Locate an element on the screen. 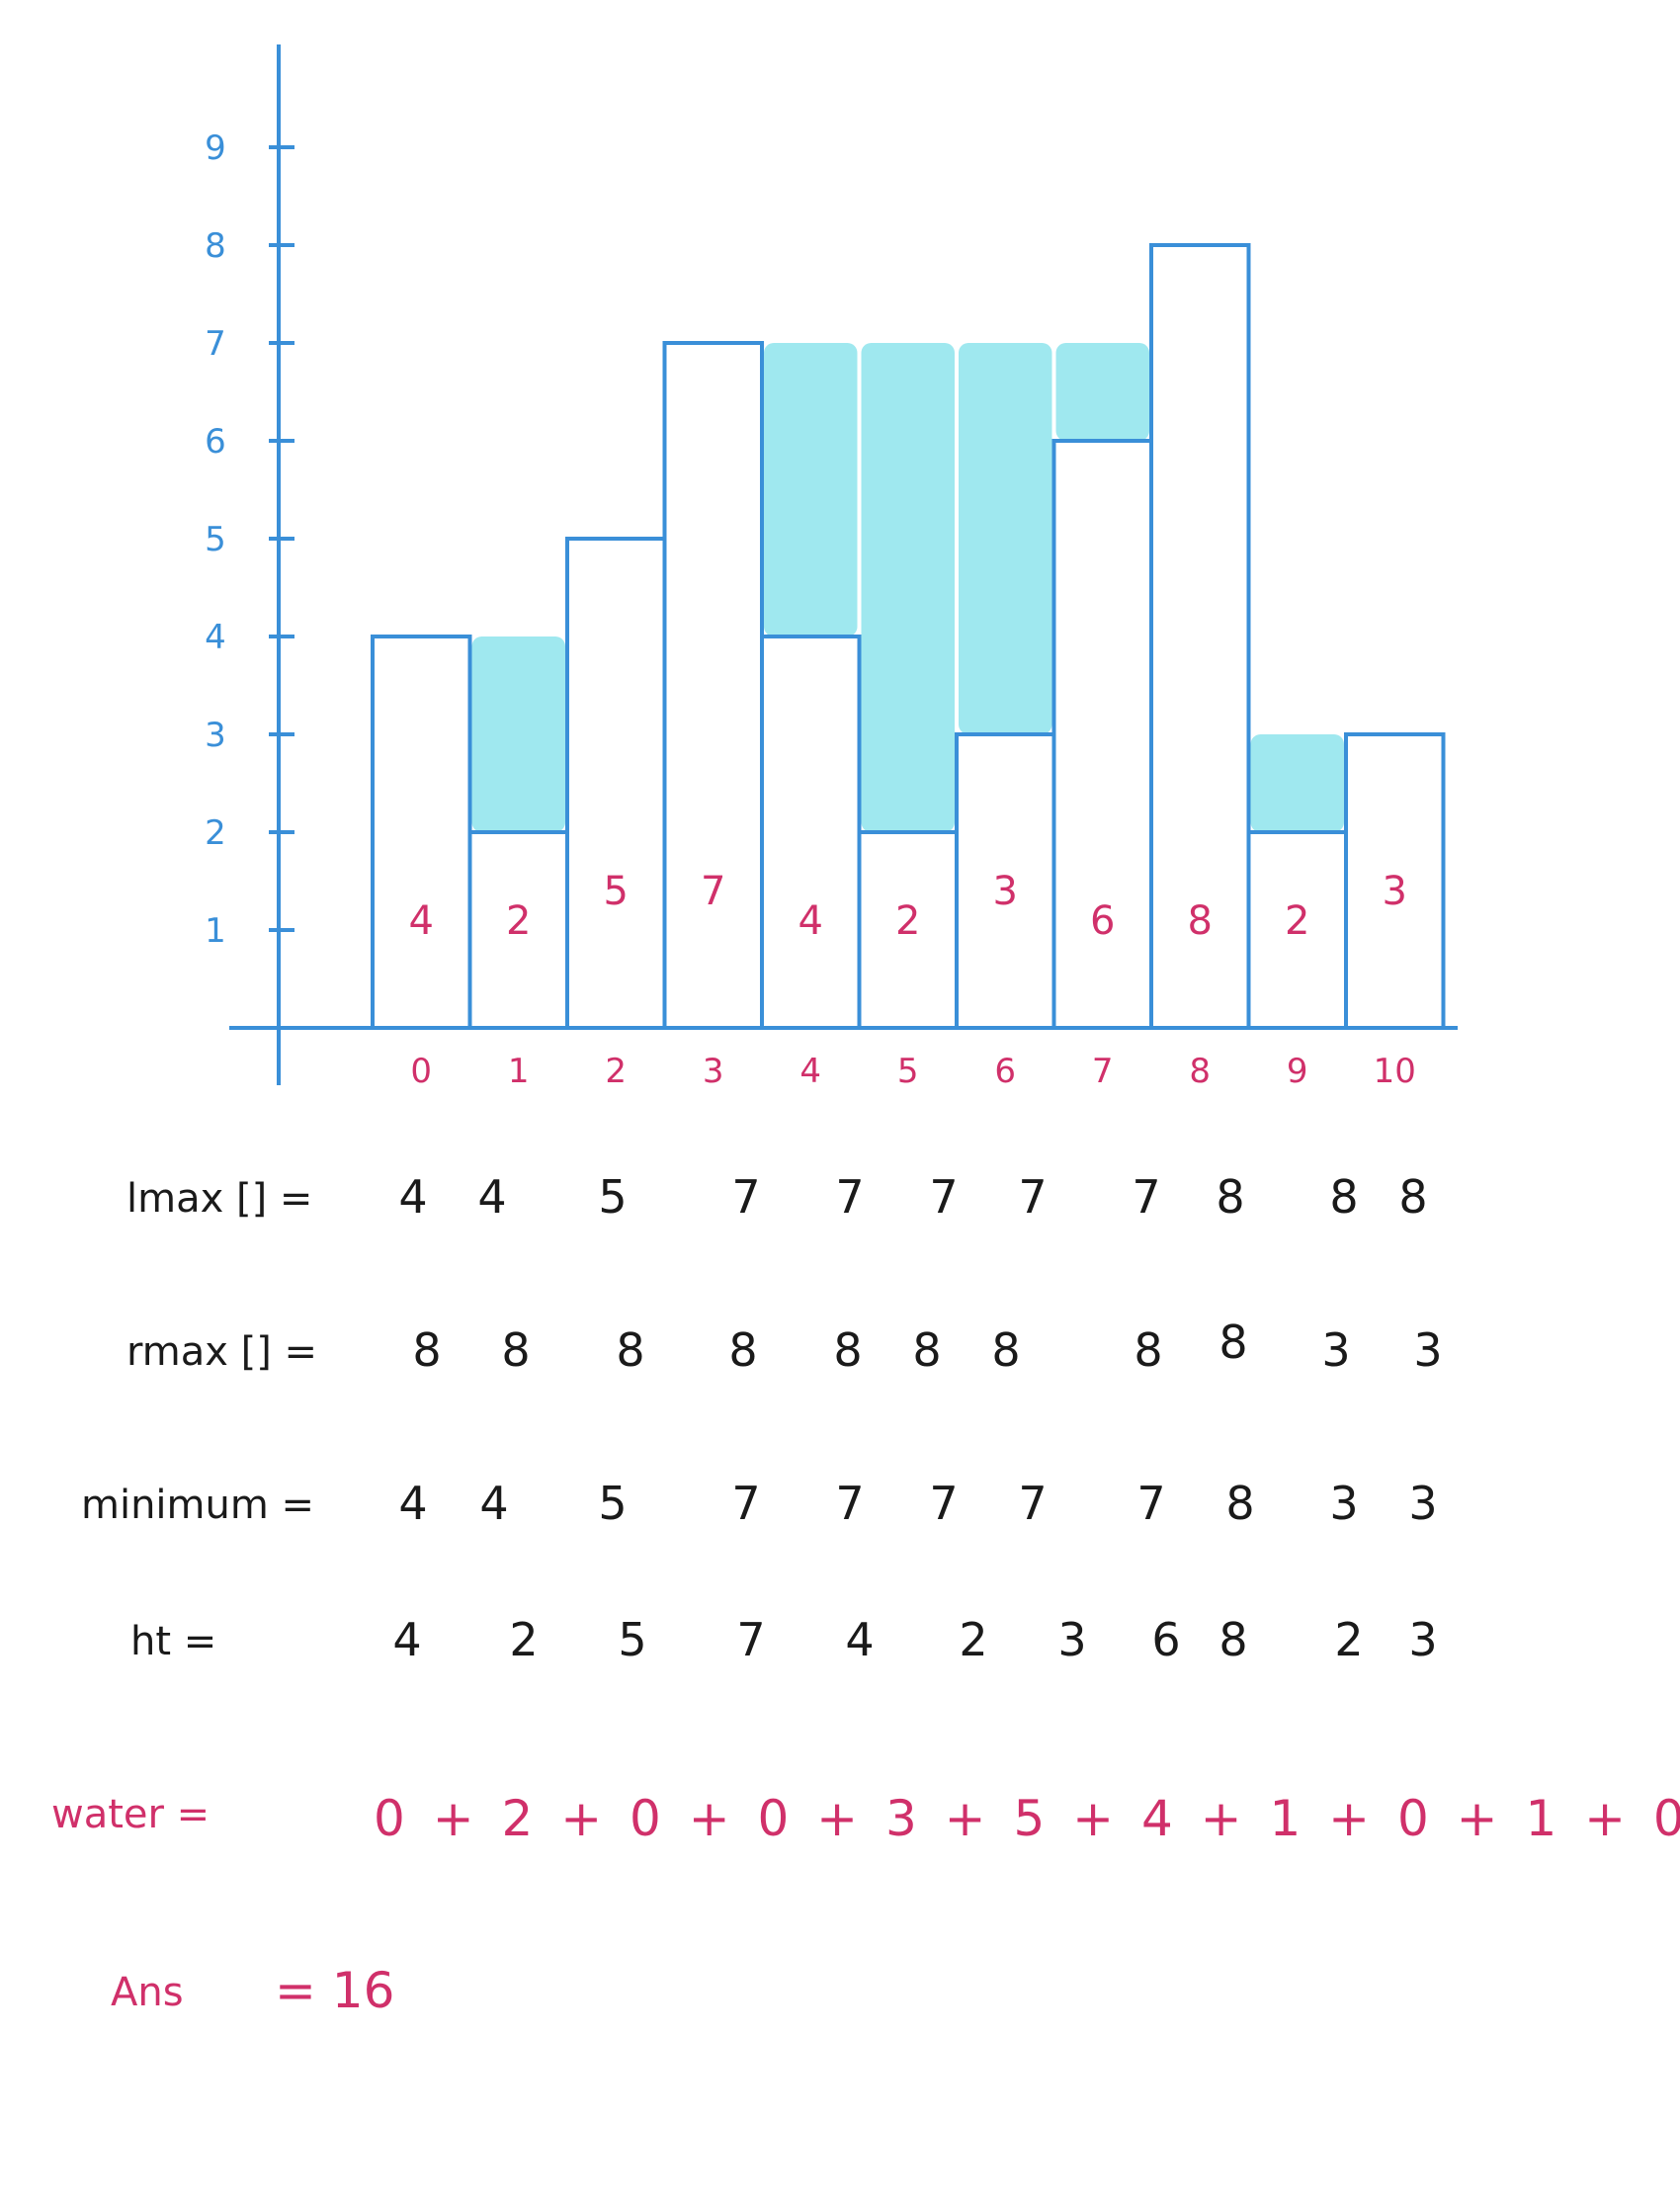  bar-value-label-1: 2 is located at coordinates (518, 921).